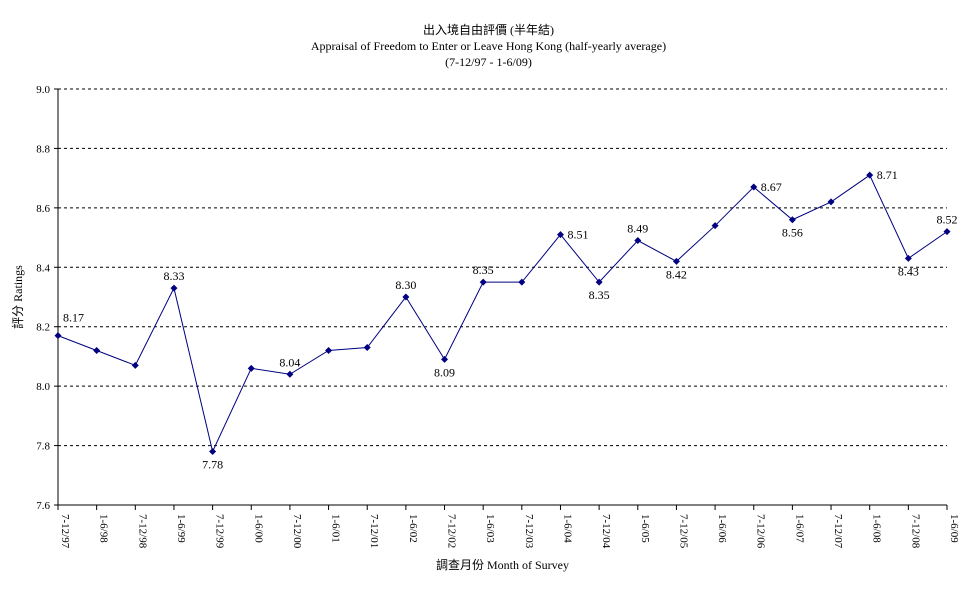  What do you see at coordinates (637, 229) in the screenshot?
I see `data-label: 8.49` at bounding box center [637, 229].